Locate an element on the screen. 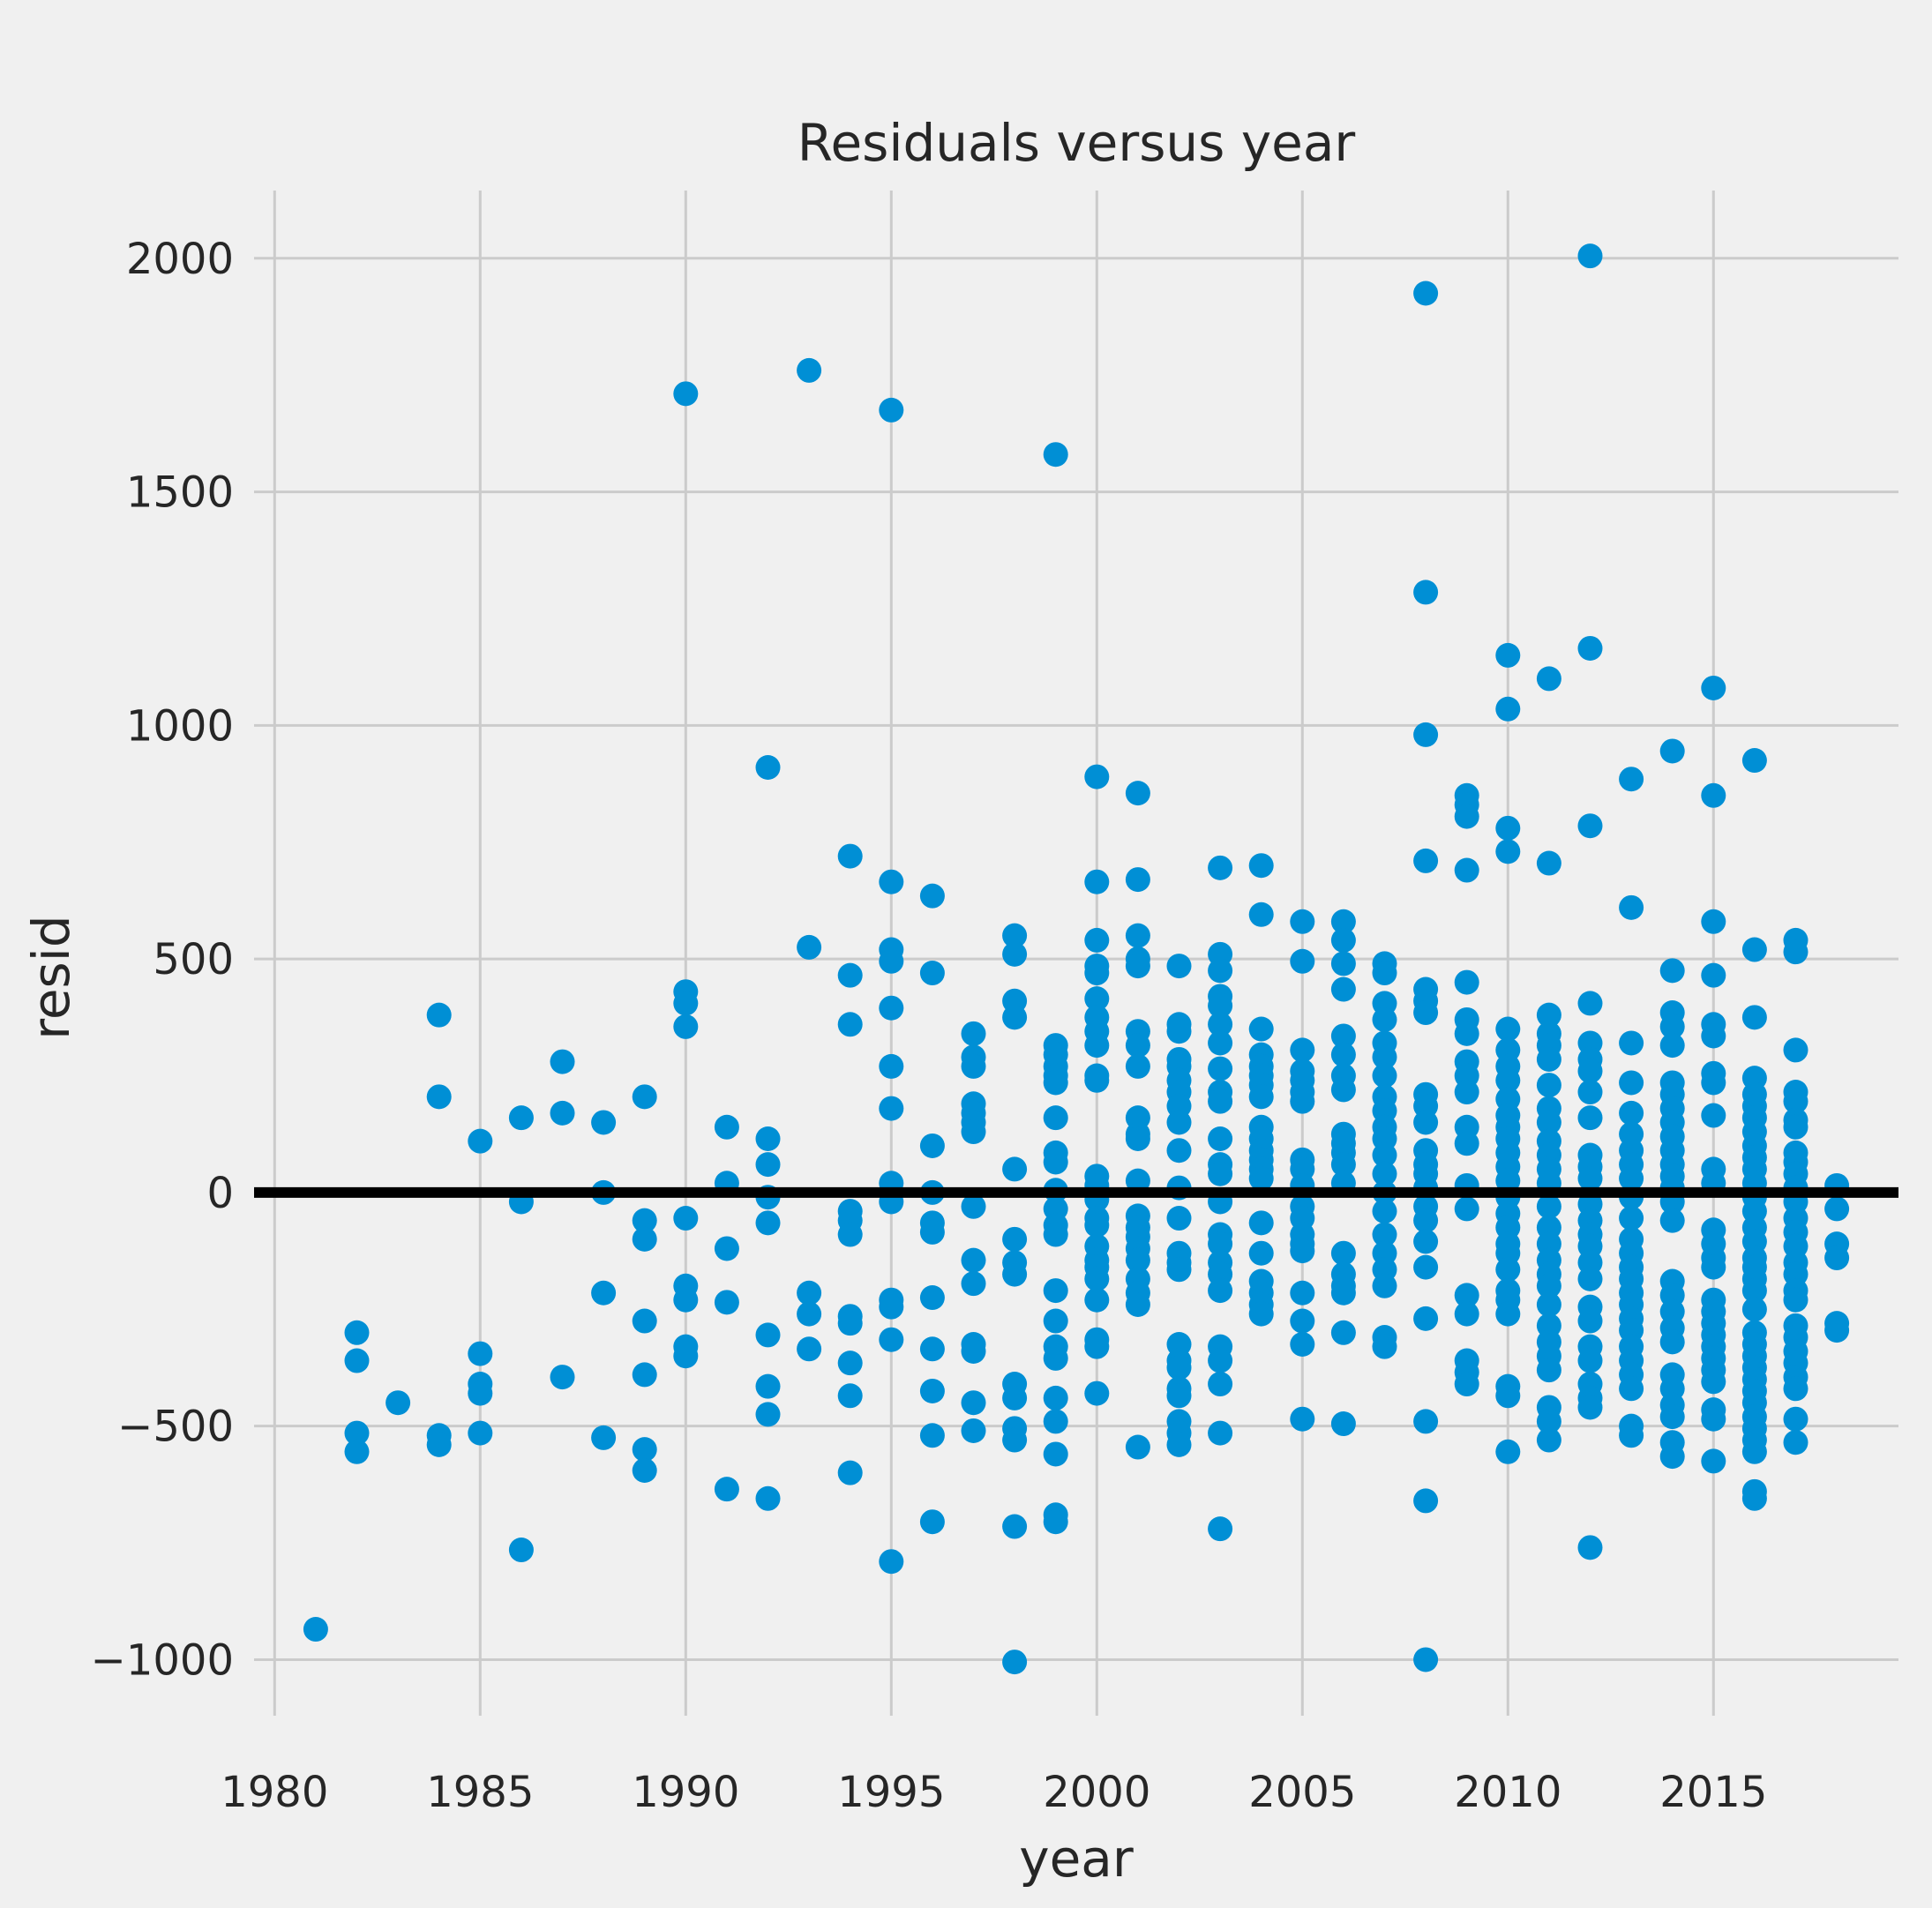  y-tick-label: 1500 is located at coordinates (180, 493).